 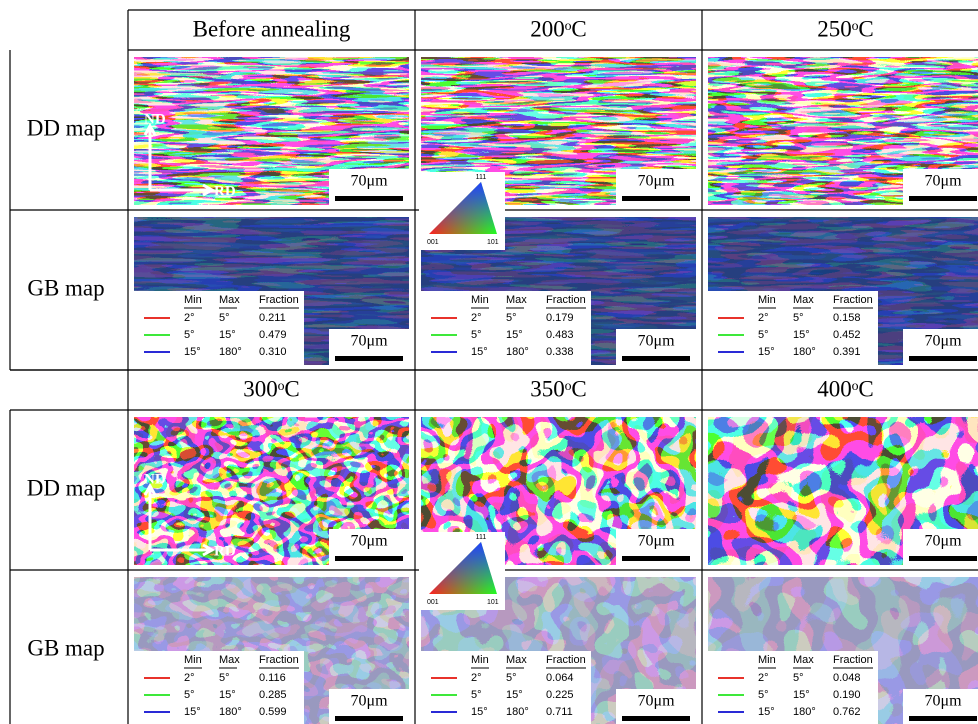 What do you see at coordinates (847, 318) in the screenshot?
I see `legend-fraction: 0.158` at bounding box center [847, 318].